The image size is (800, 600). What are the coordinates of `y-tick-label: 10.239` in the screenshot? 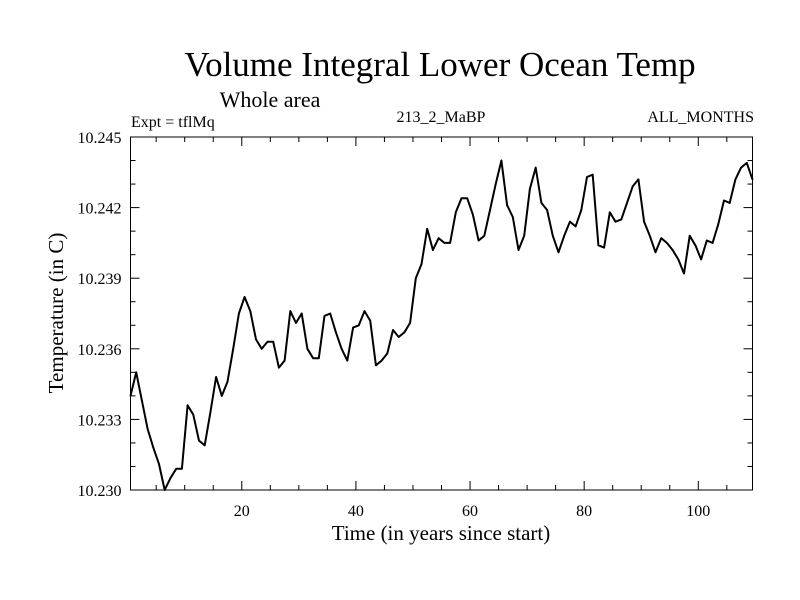 It's located at (100, 279).